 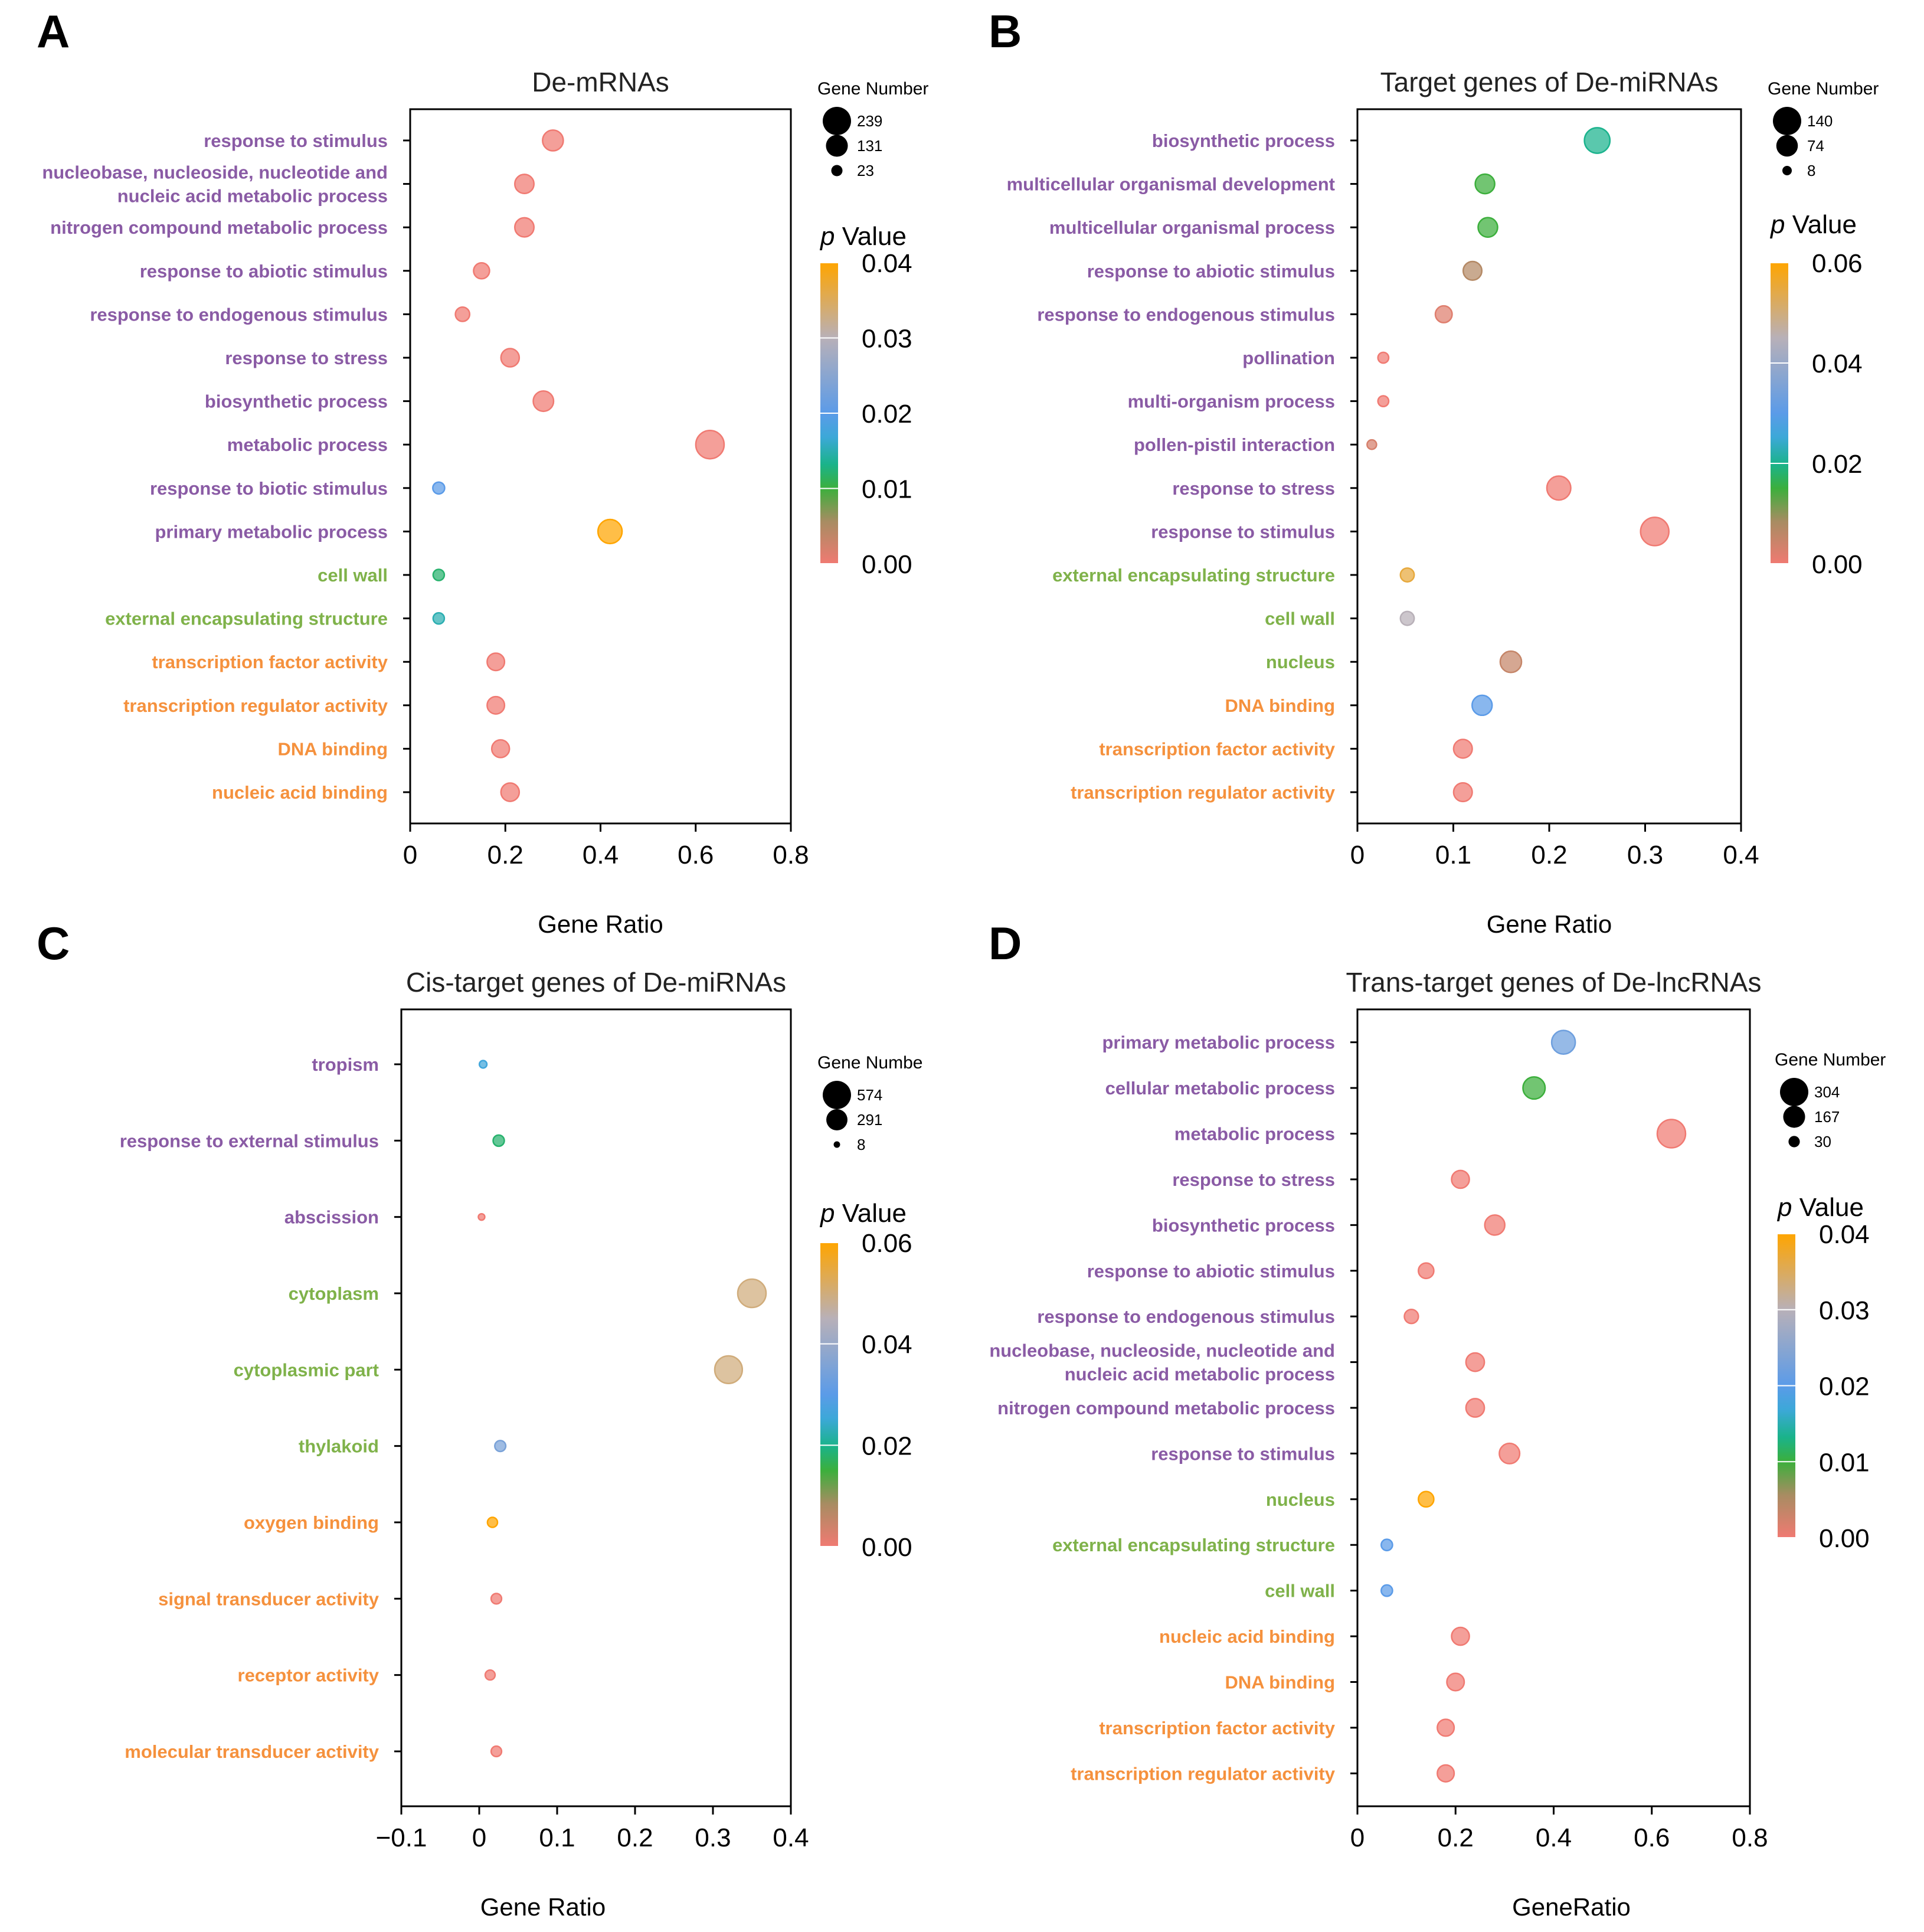 I want to click on size-legend-value: 131, so click(x=869, y=146).